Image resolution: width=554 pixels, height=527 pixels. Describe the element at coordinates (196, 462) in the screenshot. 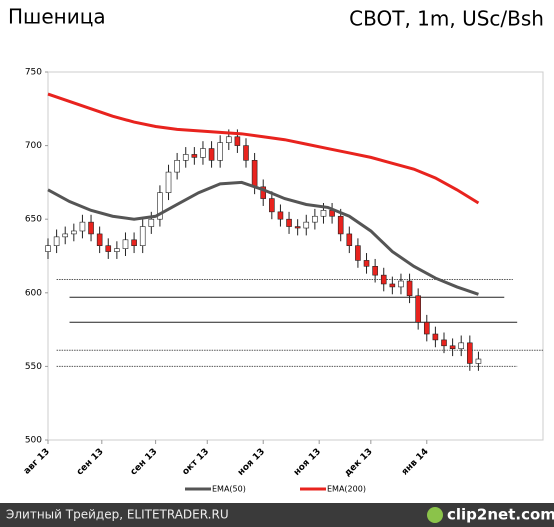

I see `x-tick-label: окт 13` at that location.